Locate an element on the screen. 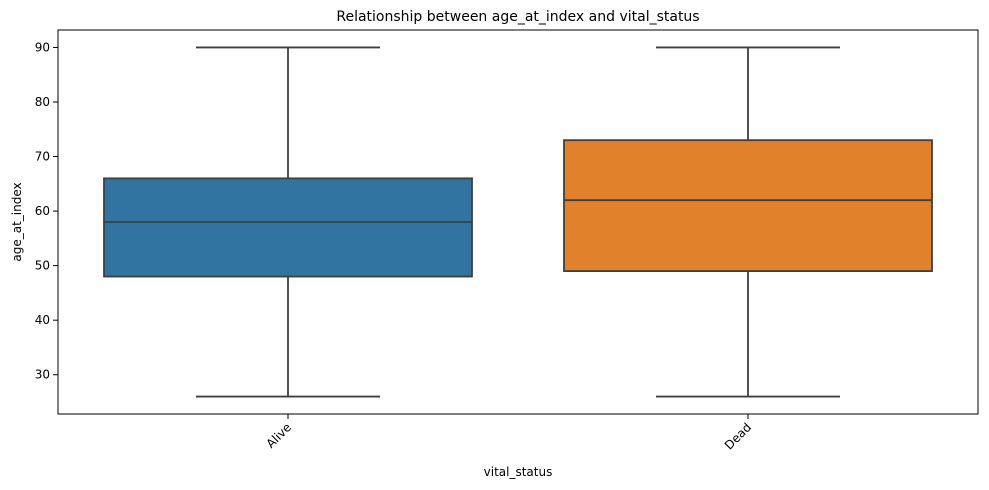  y-tick-label: 90 is located at coordinates (42, 47).